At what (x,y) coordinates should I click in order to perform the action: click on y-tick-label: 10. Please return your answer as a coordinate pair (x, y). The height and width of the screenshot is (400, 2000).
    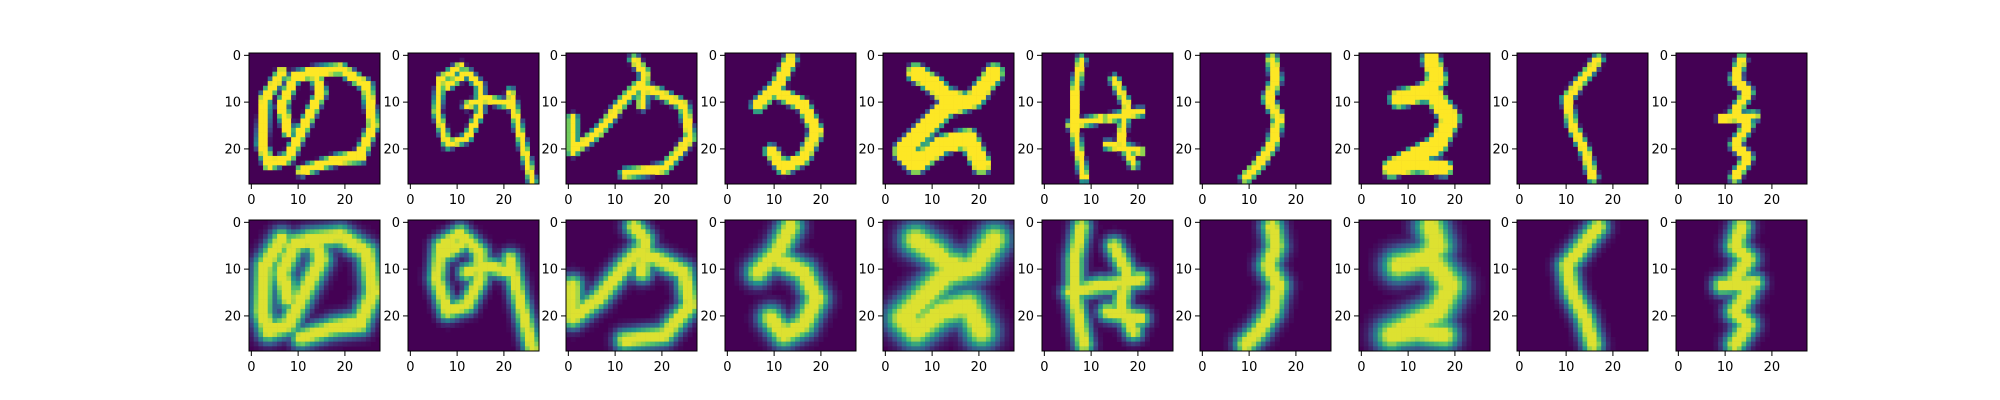
    Looking at the image, I should click on (391, 103).